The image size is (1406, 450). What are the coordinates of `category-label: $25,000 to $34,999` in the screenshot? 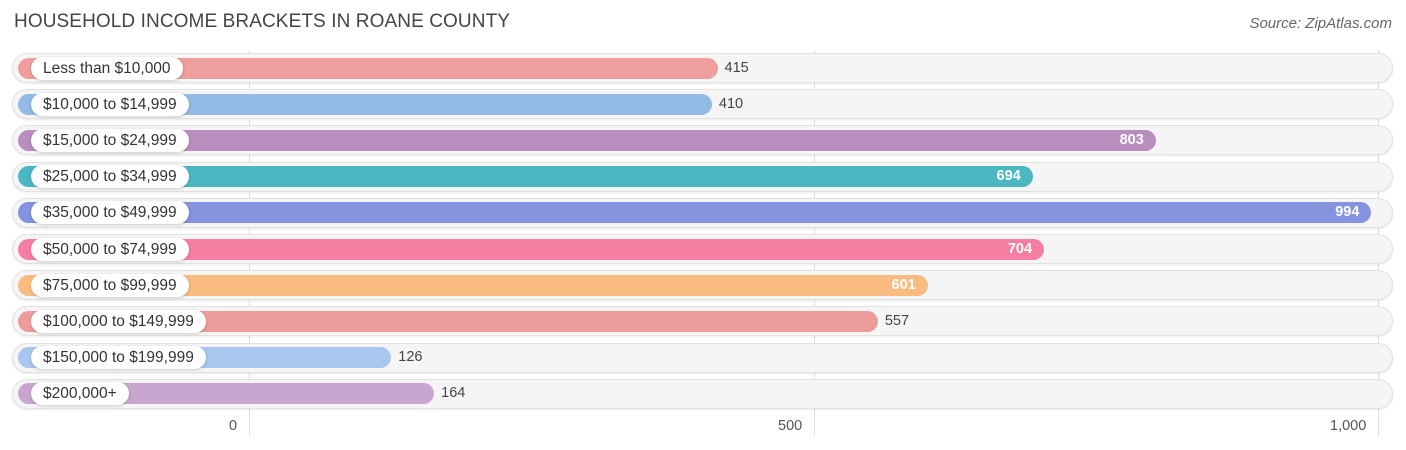 It's located at (110, 177).